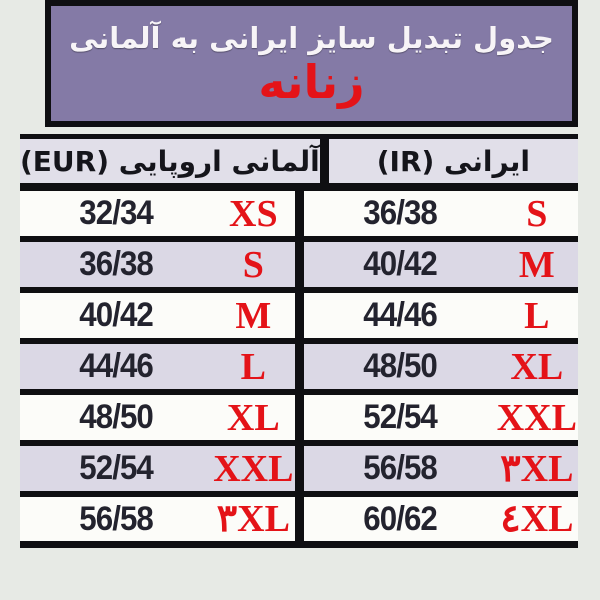 This screenshot has width=600, height=600. I want to click on table-row: 36/38 S 40/42 M, so click(299, 267).